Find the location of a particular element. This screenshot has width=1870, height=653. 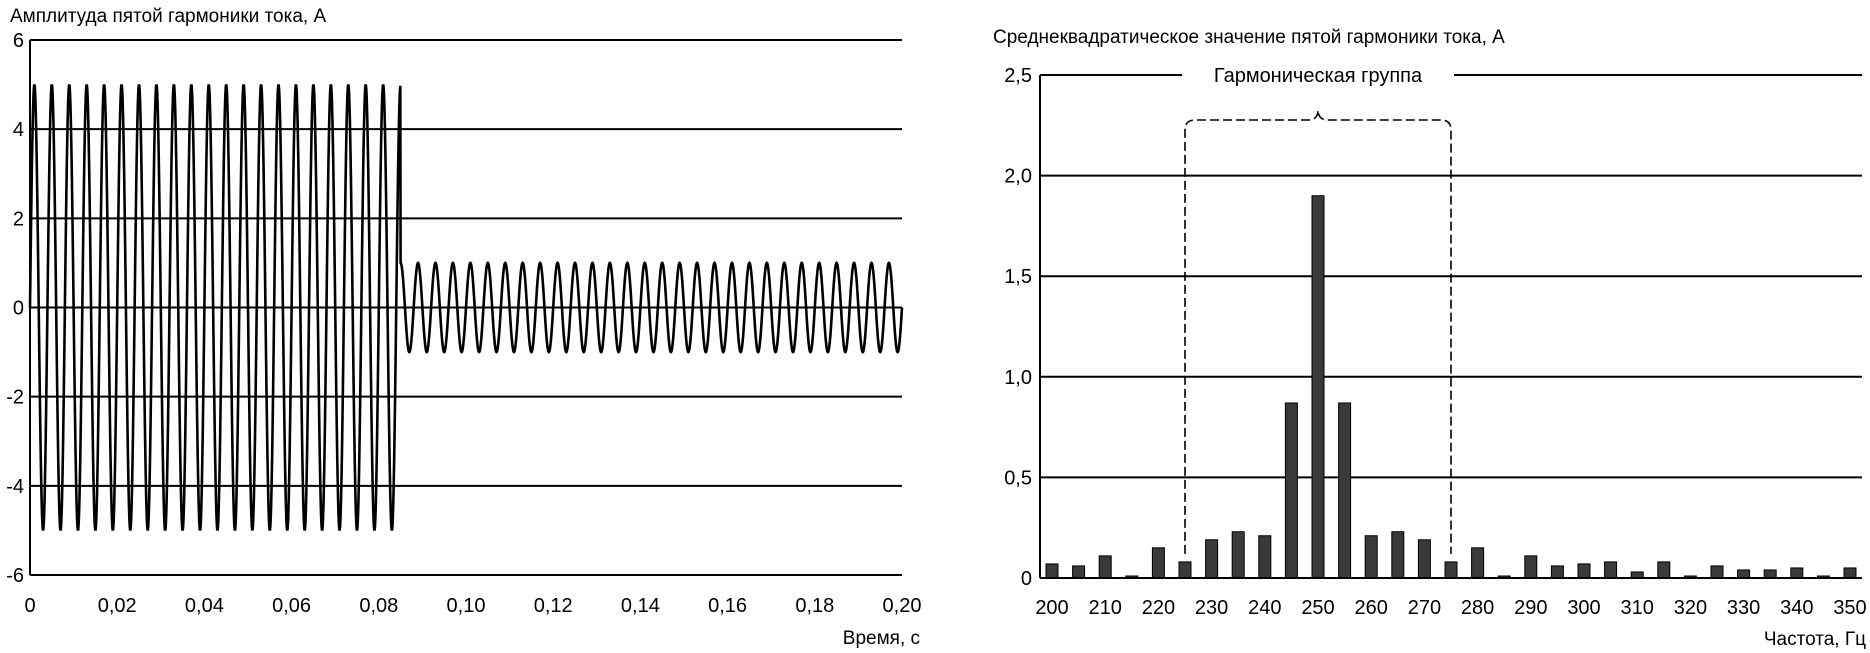

right-x-tick-label: 330 is located at coordinates (1743, 608).